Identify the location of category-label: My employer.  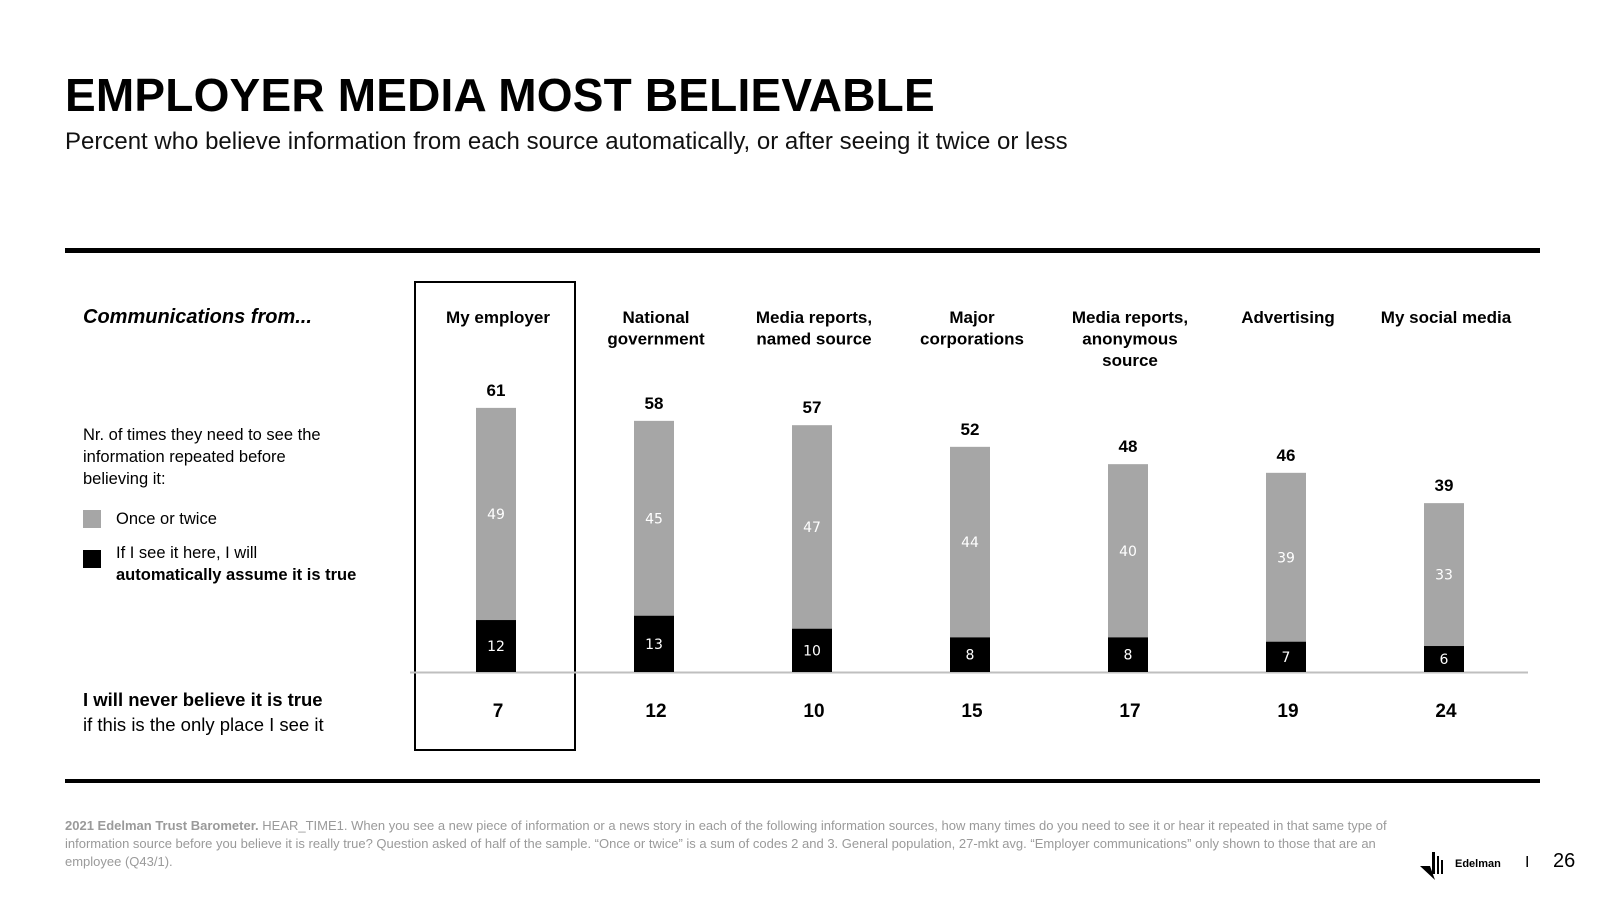
(498, 317).